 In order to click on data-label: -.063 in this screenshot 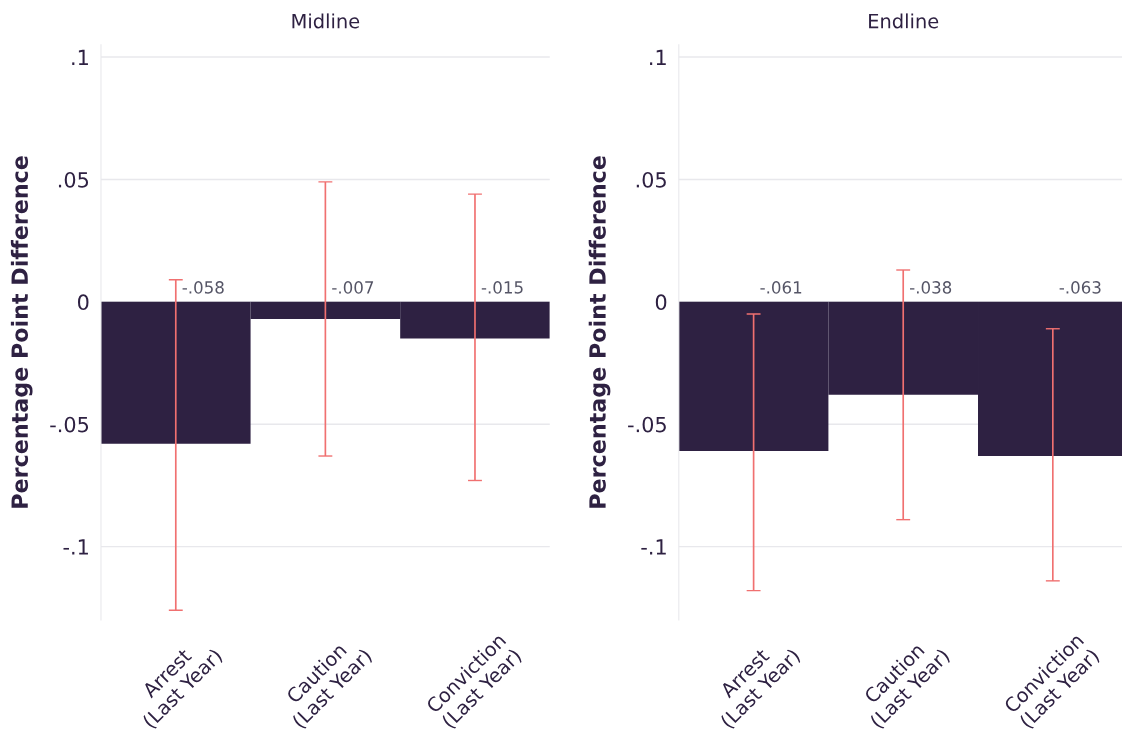, I will do `click(1080, 287)`.